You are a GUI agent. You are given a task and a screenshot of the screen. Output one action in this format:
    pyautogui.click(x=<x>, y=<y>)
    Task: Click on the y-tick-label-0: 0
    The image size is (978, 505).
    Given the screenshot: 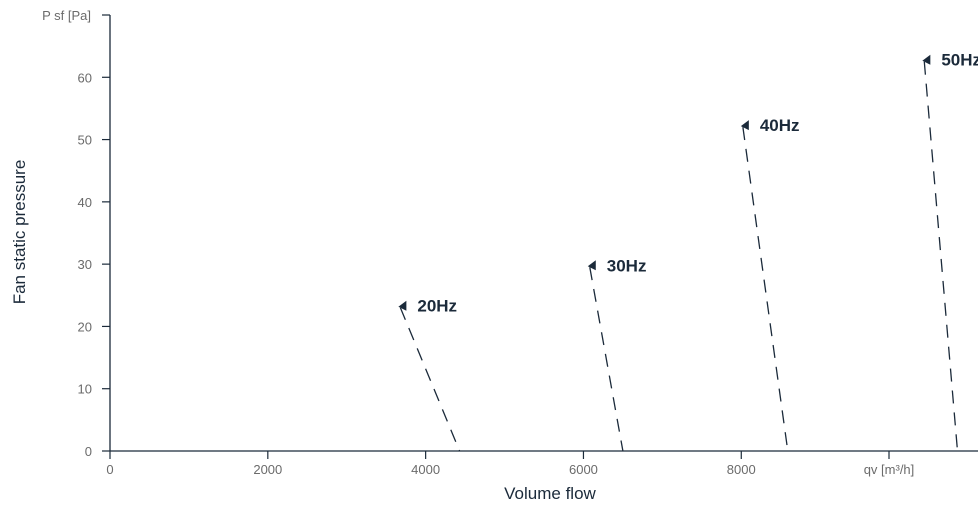 What is the action you would take?
    pyautogui.click(x=88, y=451)
    